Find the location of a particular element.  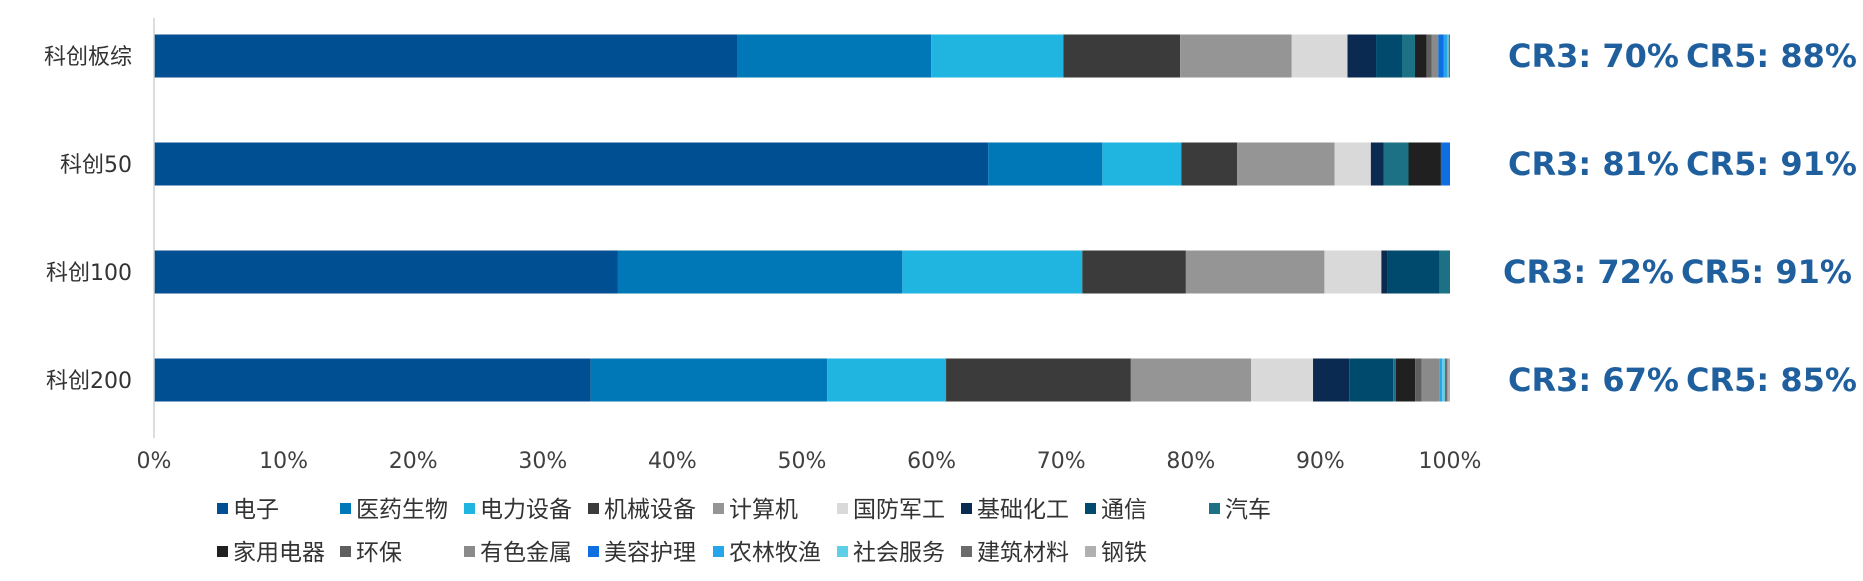

category-label: 科创200 is located at coordinates (89, 381).